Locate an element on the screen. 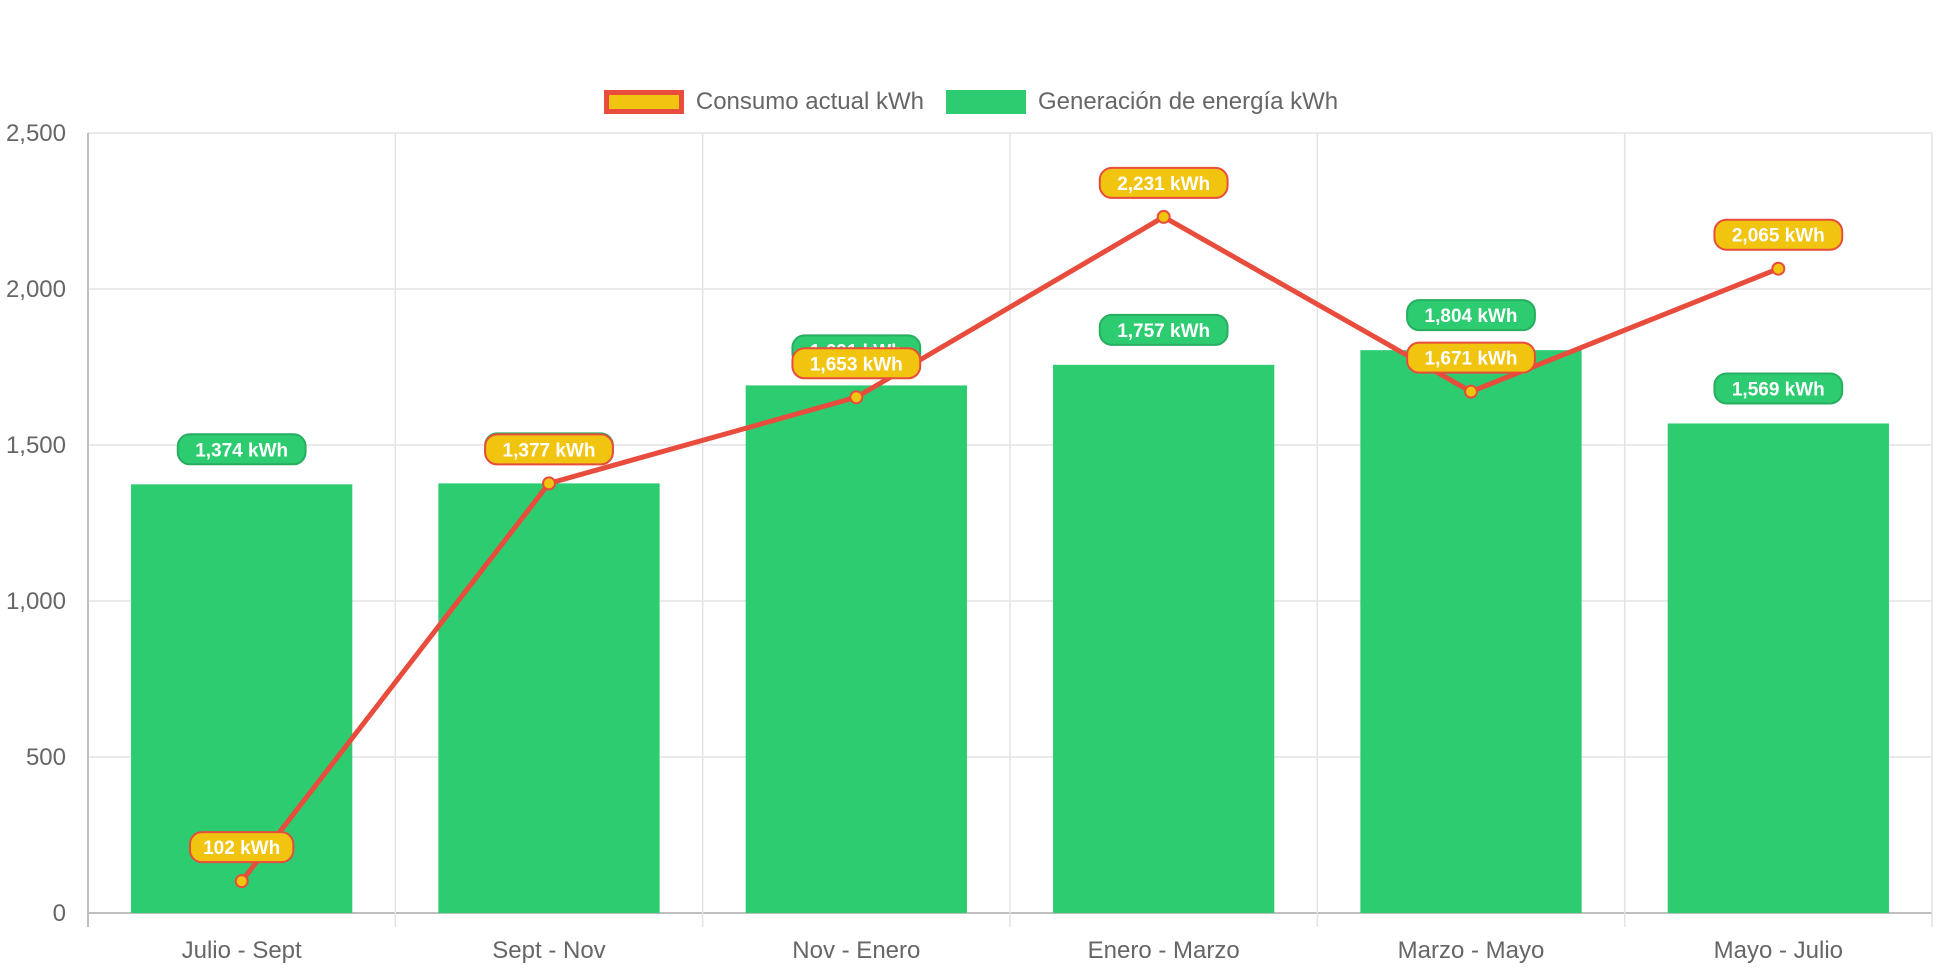 This screenshot has height=970, width=1942. bar-data-label: 1,569 kWh is located at coordinates (1778, 389).